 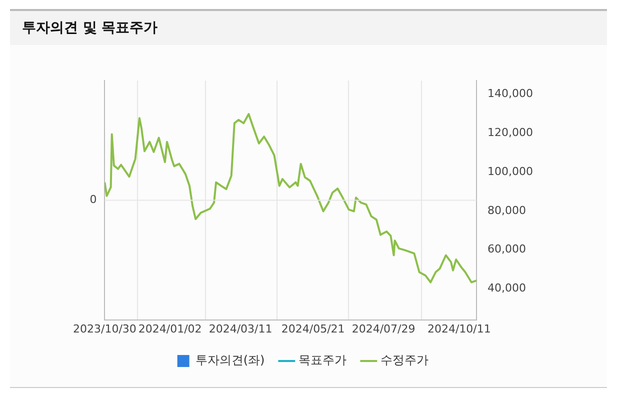 I want to click on x-tick-label: 2023/10/30, so click(x=104, y=329).